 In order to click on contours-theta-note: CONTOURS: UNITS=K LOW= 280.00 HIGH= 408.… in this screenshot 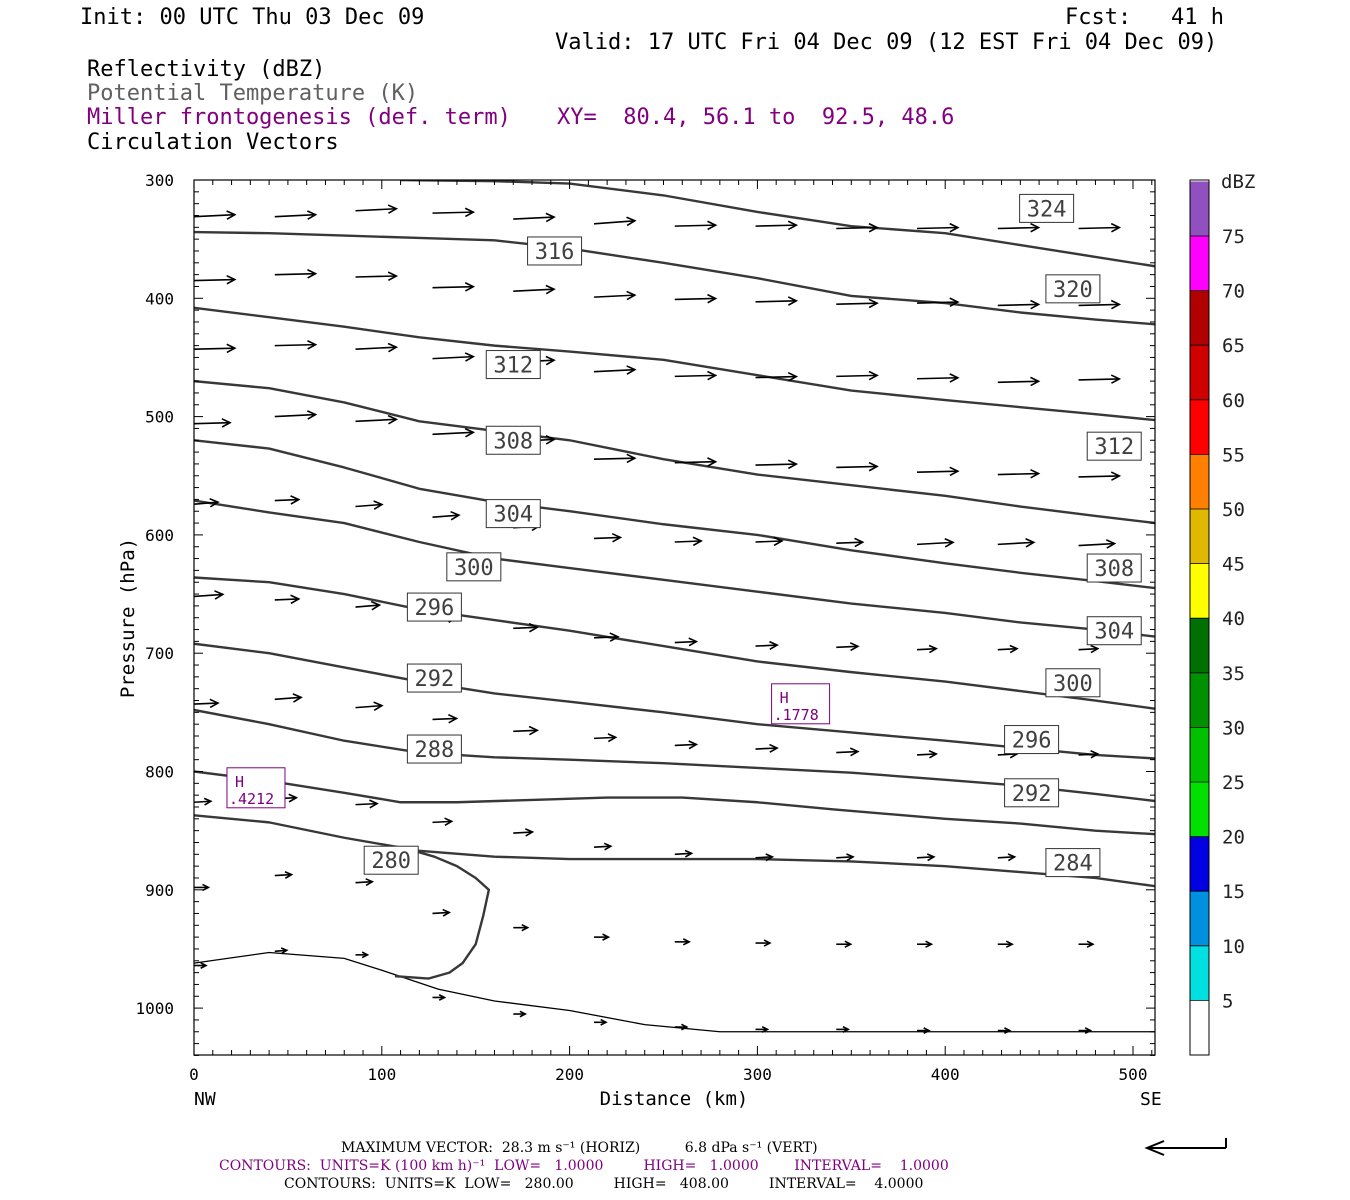, I will do `click(604, 1184)`.